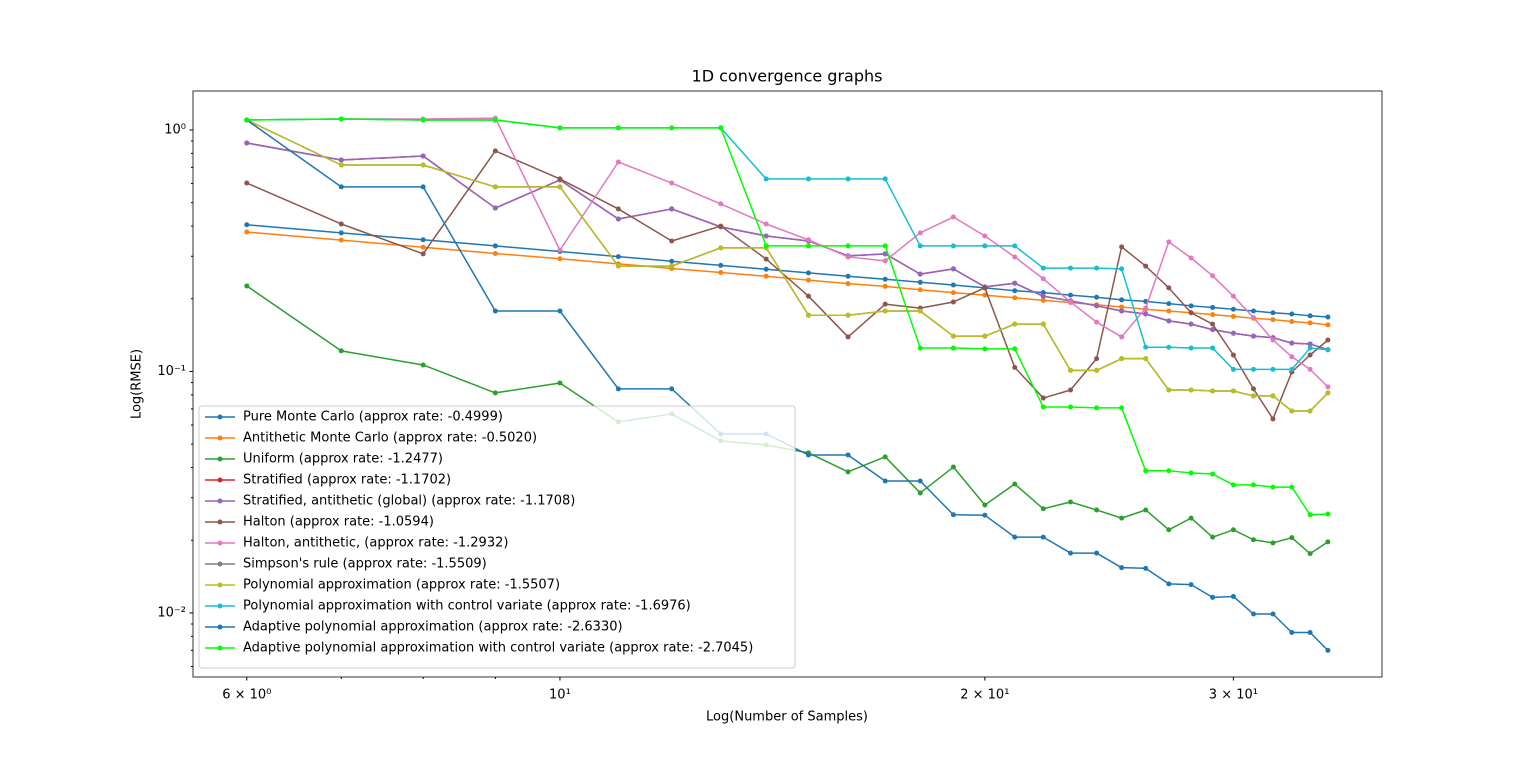 Image resolution: width=1536 pixels, height=761 pixels. What do you see at coordinates (246, 695) in the screenshot?
I see `x-tick-label: 6 × 10⁰` at bounding box center [246, 695].